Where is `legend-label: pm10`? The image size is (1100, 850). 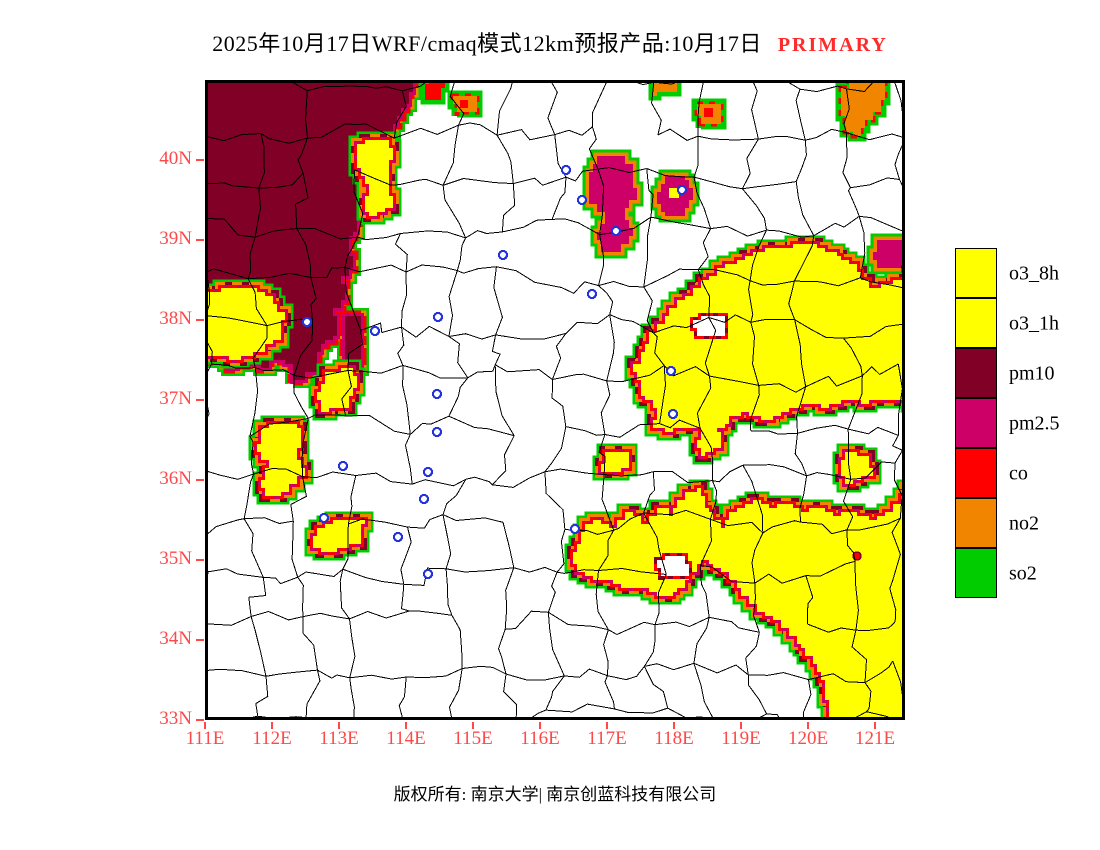 legend-label: pm10 is located at coordinates (1032, 373).